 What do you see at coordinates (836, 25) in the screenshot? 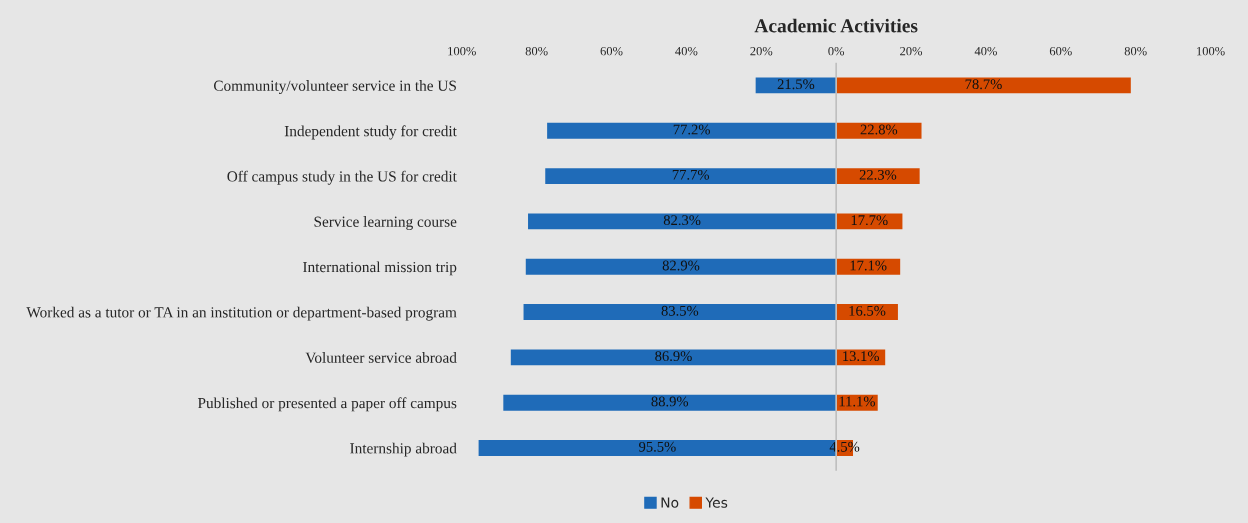
I see `chart-title: Academic Activities` at bounding box center [836, 25].